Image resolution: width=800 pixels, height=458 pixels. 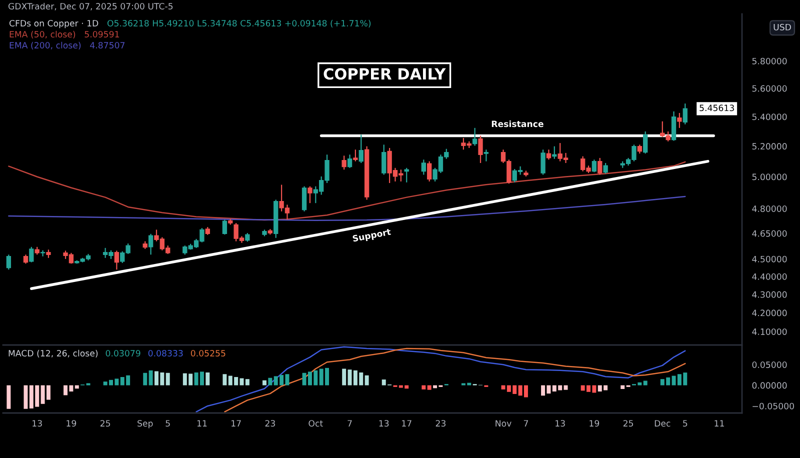 I want to click on annotation: 5.45613, so click(x=717, y=108).